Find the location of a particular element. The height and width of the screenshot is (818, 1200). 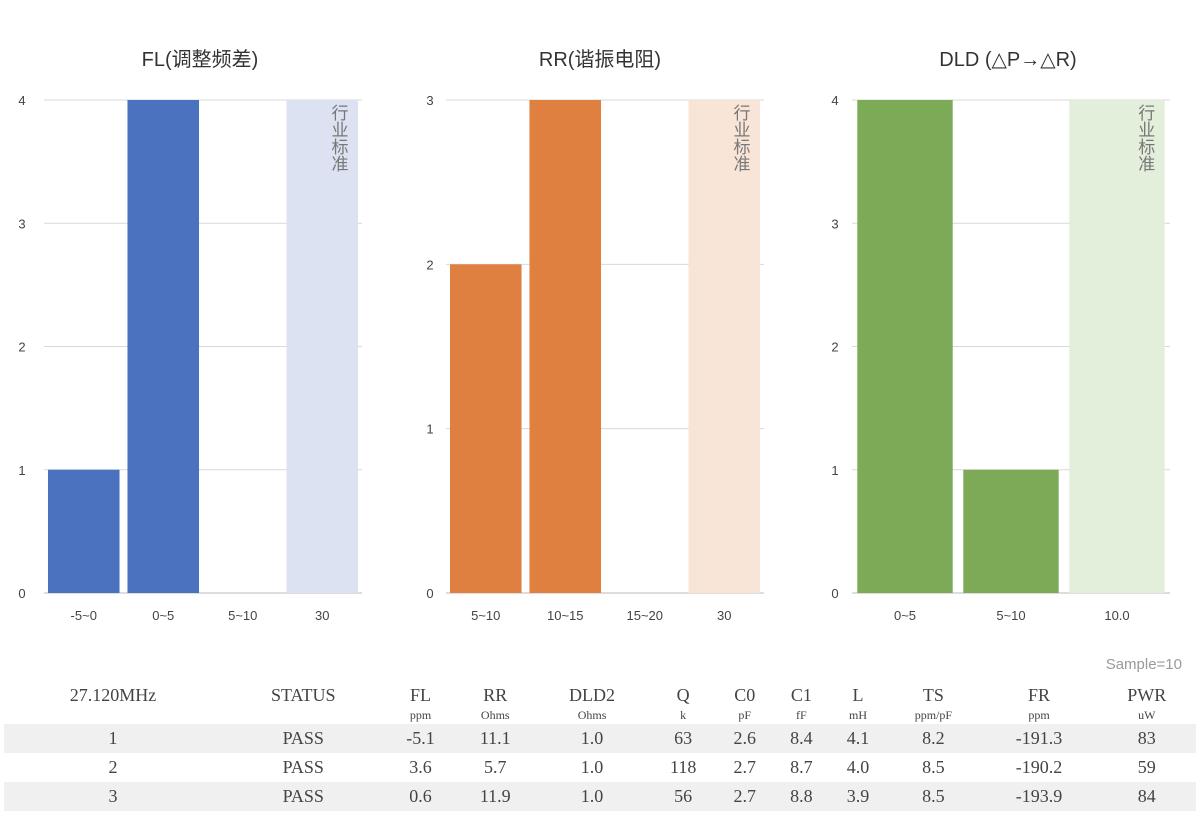

y-tick-label: 4 is located at coordinates (21, 100).